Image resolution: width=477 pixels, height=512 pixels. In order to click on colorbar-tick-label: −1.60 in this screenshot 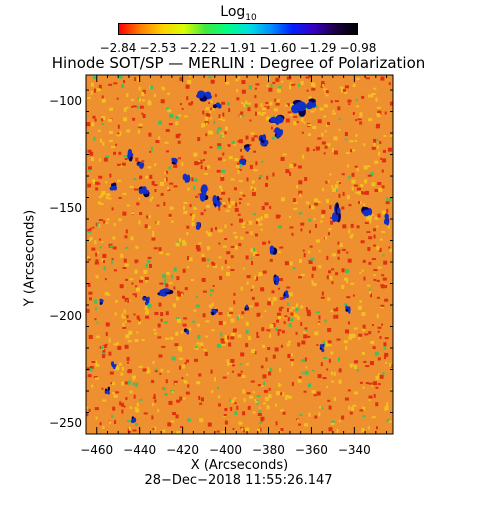, I will do `click(278, 48)`.